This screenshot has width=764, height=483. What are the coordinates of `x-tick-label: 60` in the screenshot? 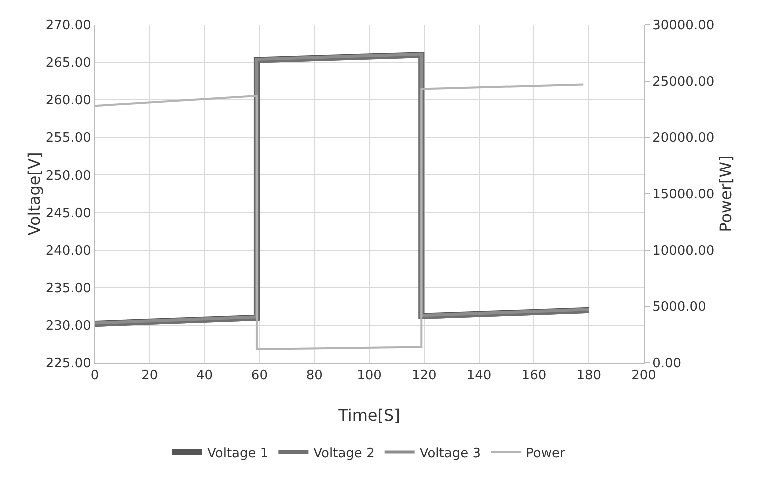 It's located at (259, 376).